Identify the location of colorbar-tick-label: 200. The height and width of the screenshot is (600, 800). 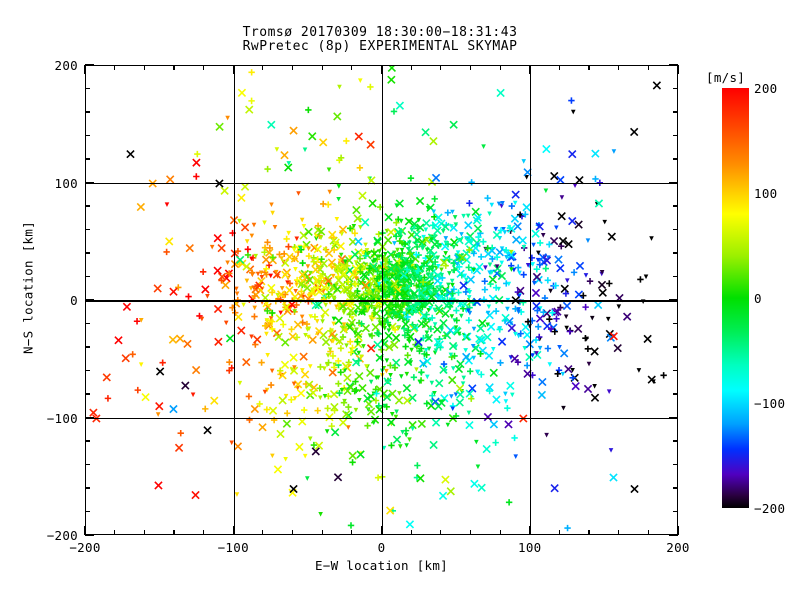
(766, 88).